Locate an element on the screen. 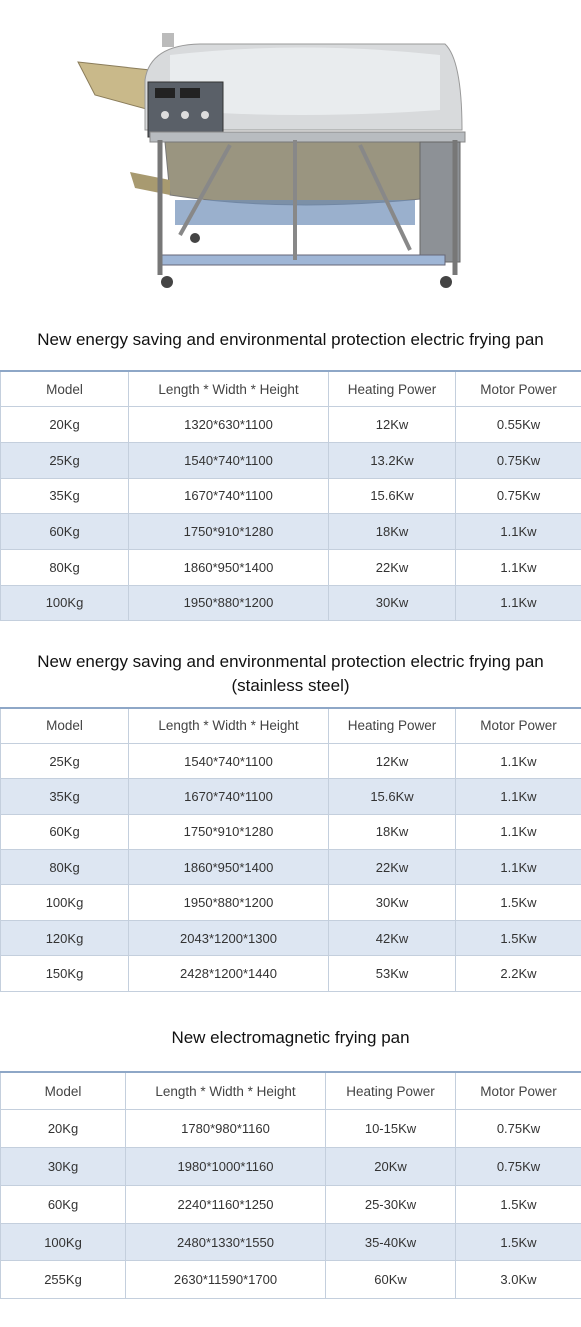 This screenshot has height=1327, width=581. table-cell: 1670*740*1100 is located at coordinates (228, 496).